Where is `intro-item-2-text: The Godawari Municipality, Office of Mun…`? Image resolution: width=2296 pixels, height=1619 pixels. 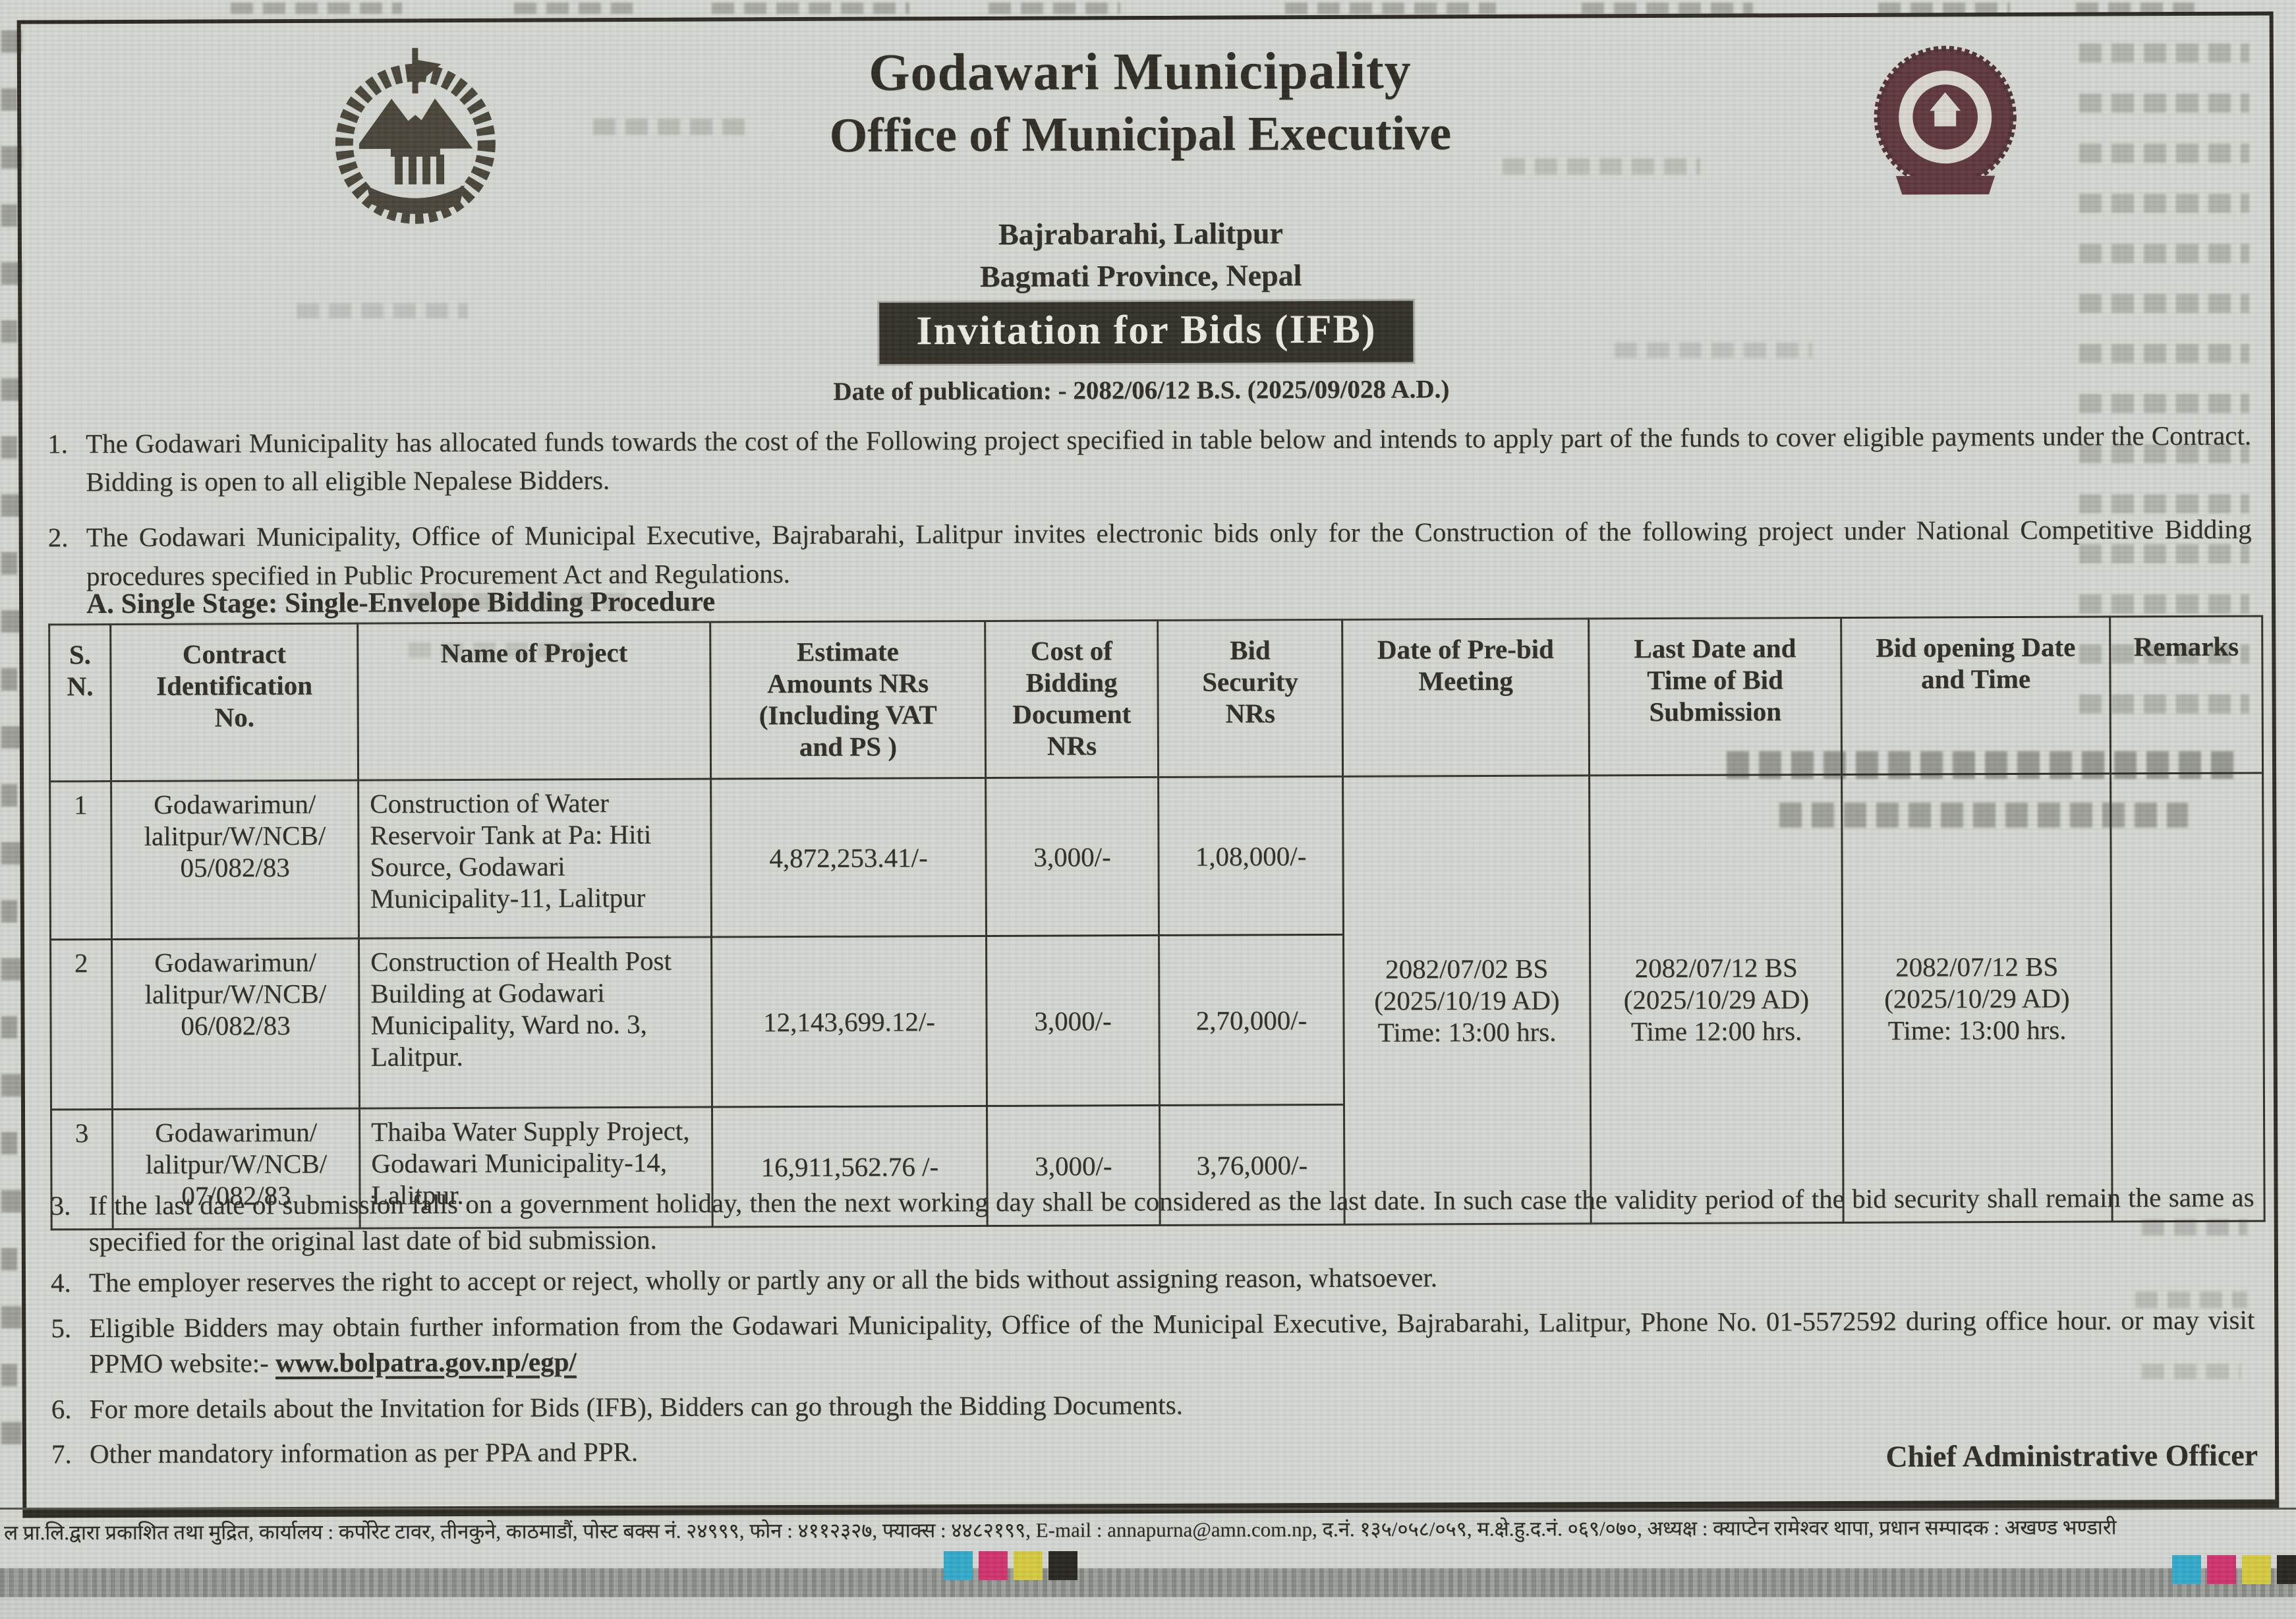
intro-item-2-text: The Godawari Municipality, Office of Mun… is located at coordinates (1169, 552).